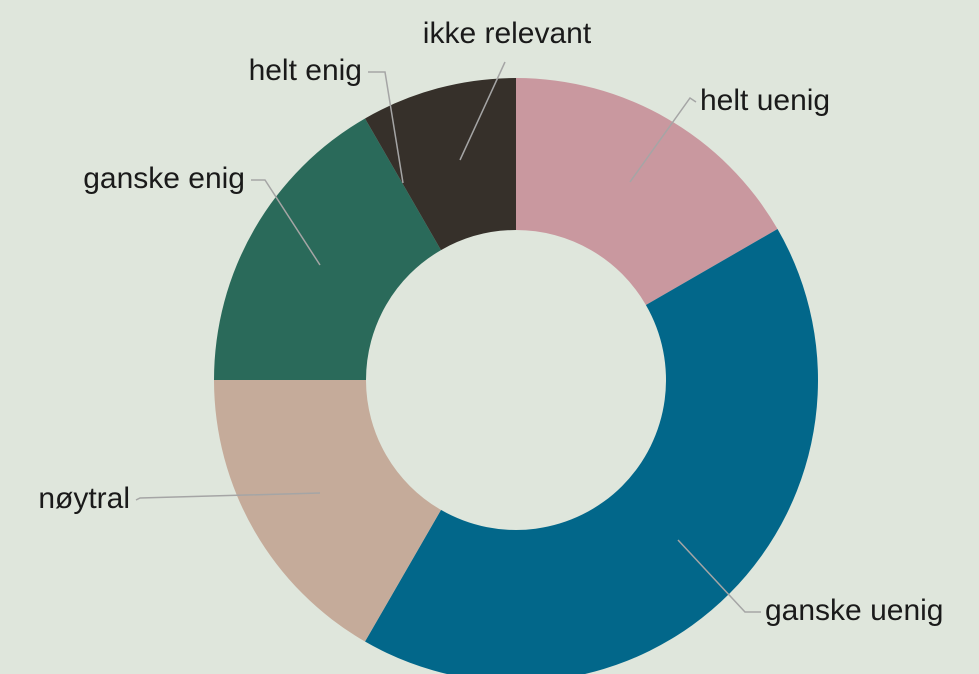  I want to click on slice-label: ganske enig, so click(164, 178).